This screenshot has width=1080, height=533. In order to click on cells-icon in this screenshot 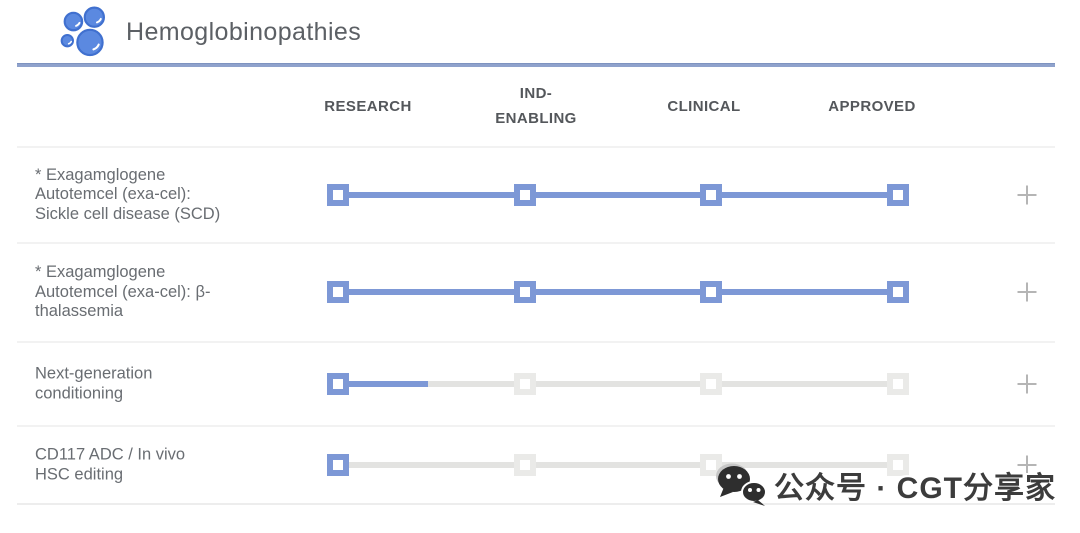, I will do `click(82, 31)`.